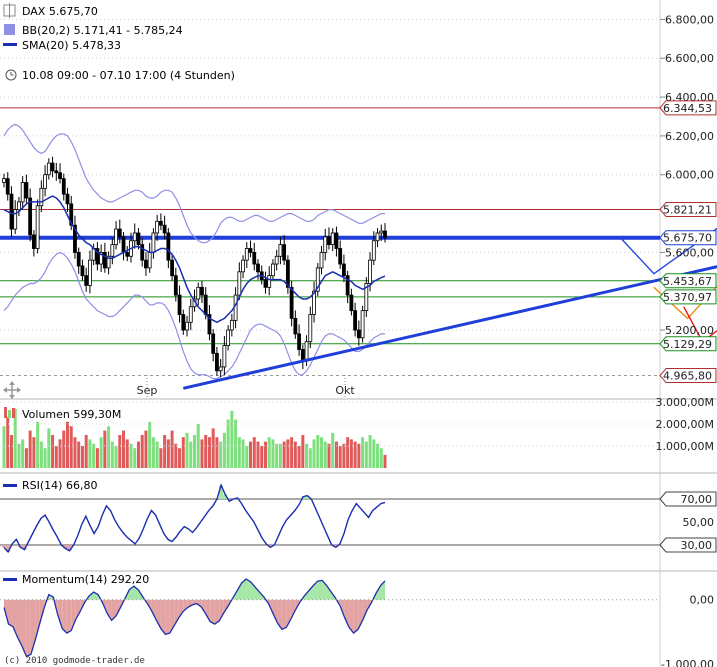 This screenshot has width=717, height=667. Describe the element at coordinates (12, 390) in the screenshot. I see `move-icon` at that location.